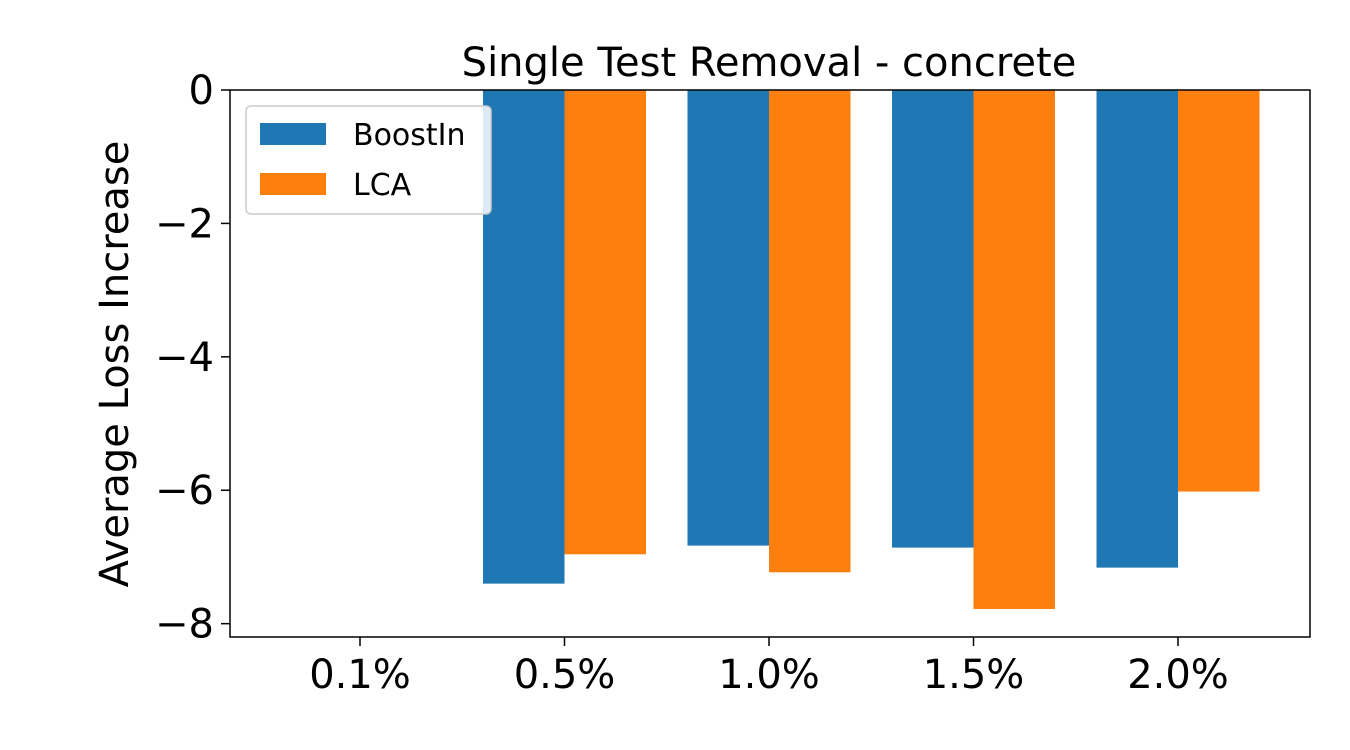  What do you see at coordinates (293, 184) in the screenshot?
I see `legend-swatch-lca` at bounding box center [293, 184].